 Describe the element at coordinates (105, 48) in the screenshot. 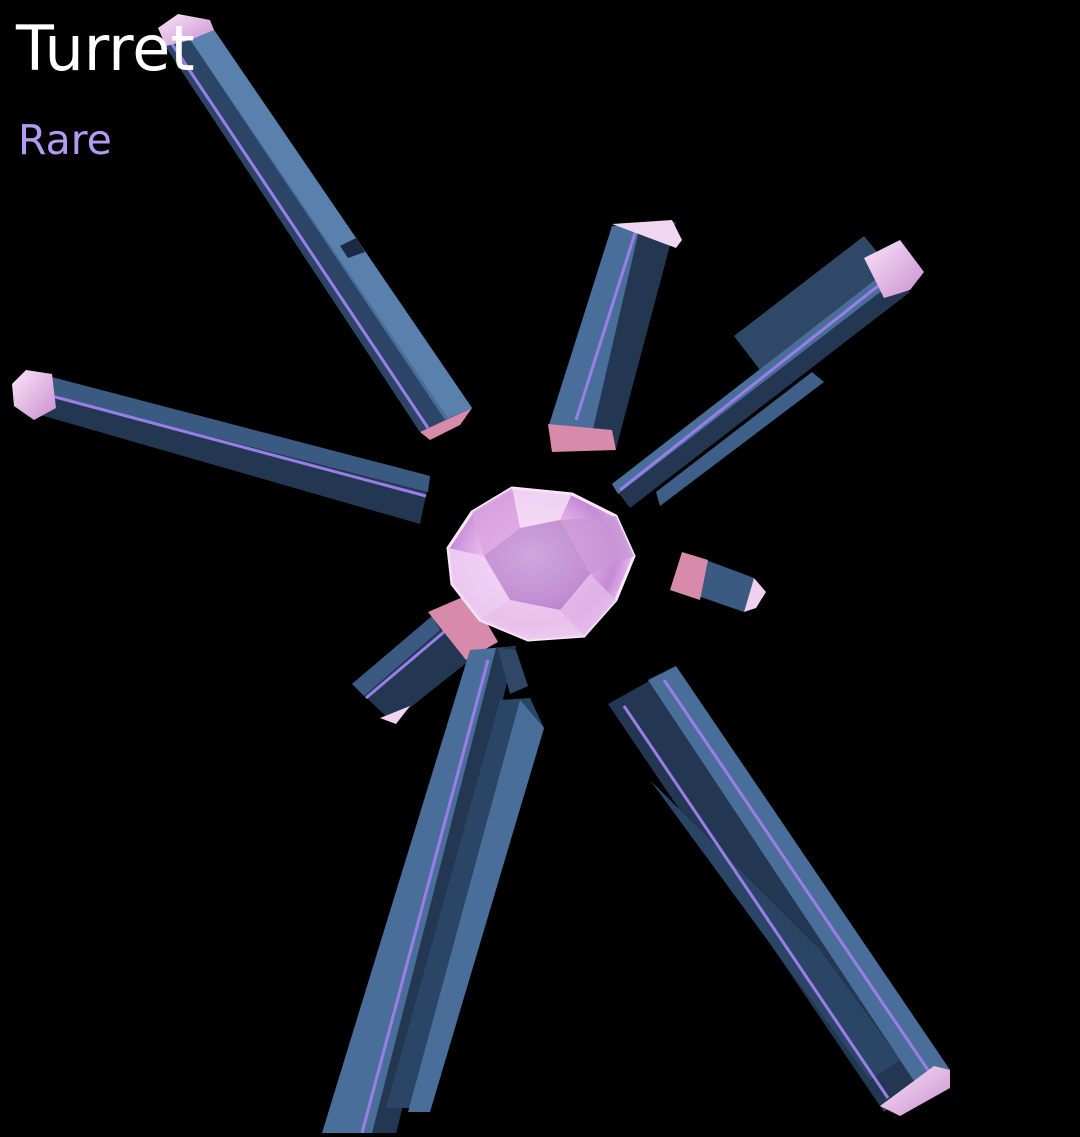

I see `item-name: Turret` at that location.